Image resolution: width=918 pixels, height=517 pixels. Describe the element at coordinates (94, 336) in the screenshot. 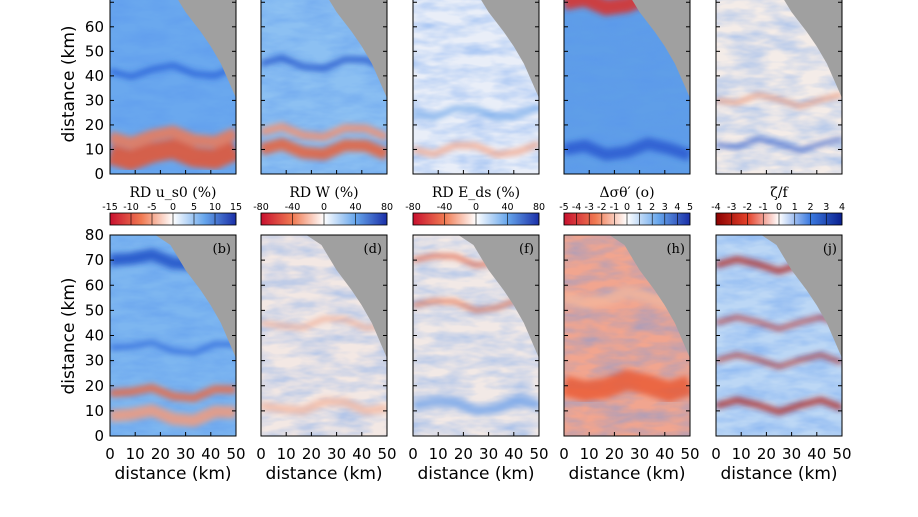

I see `y-tick-label: 40` at that location.